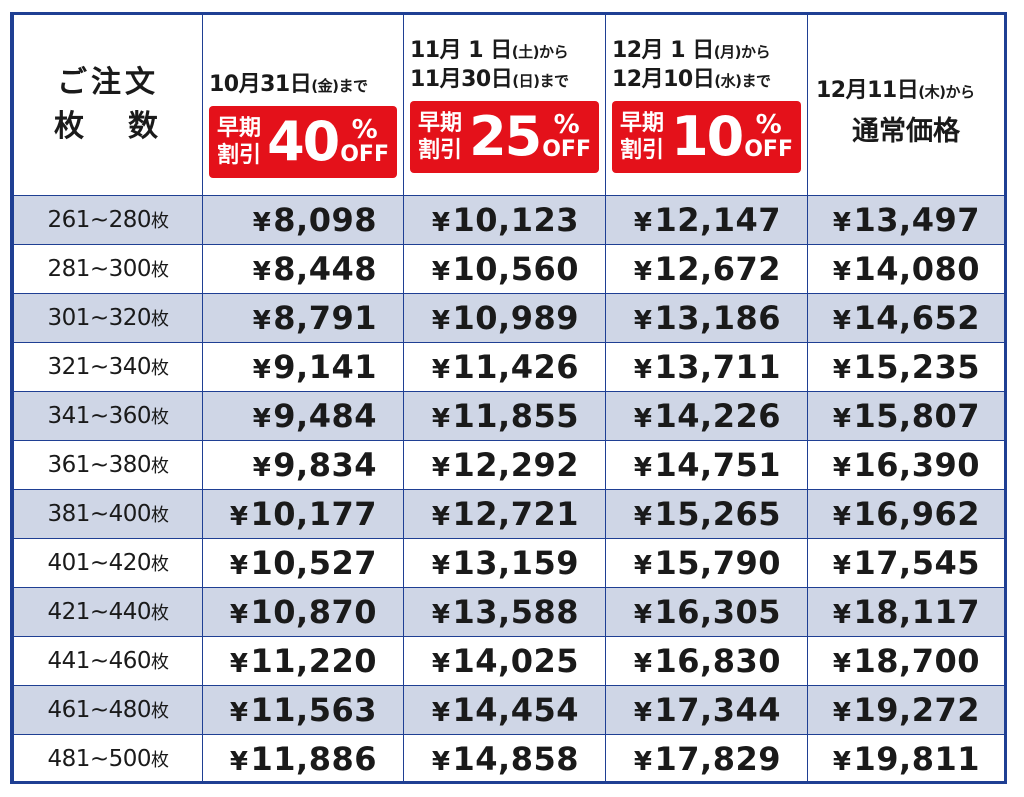 The height and width of the screenshot is (797, 1024). I want to click on price-cell-p25: ¥13,588, so click(504, 611).